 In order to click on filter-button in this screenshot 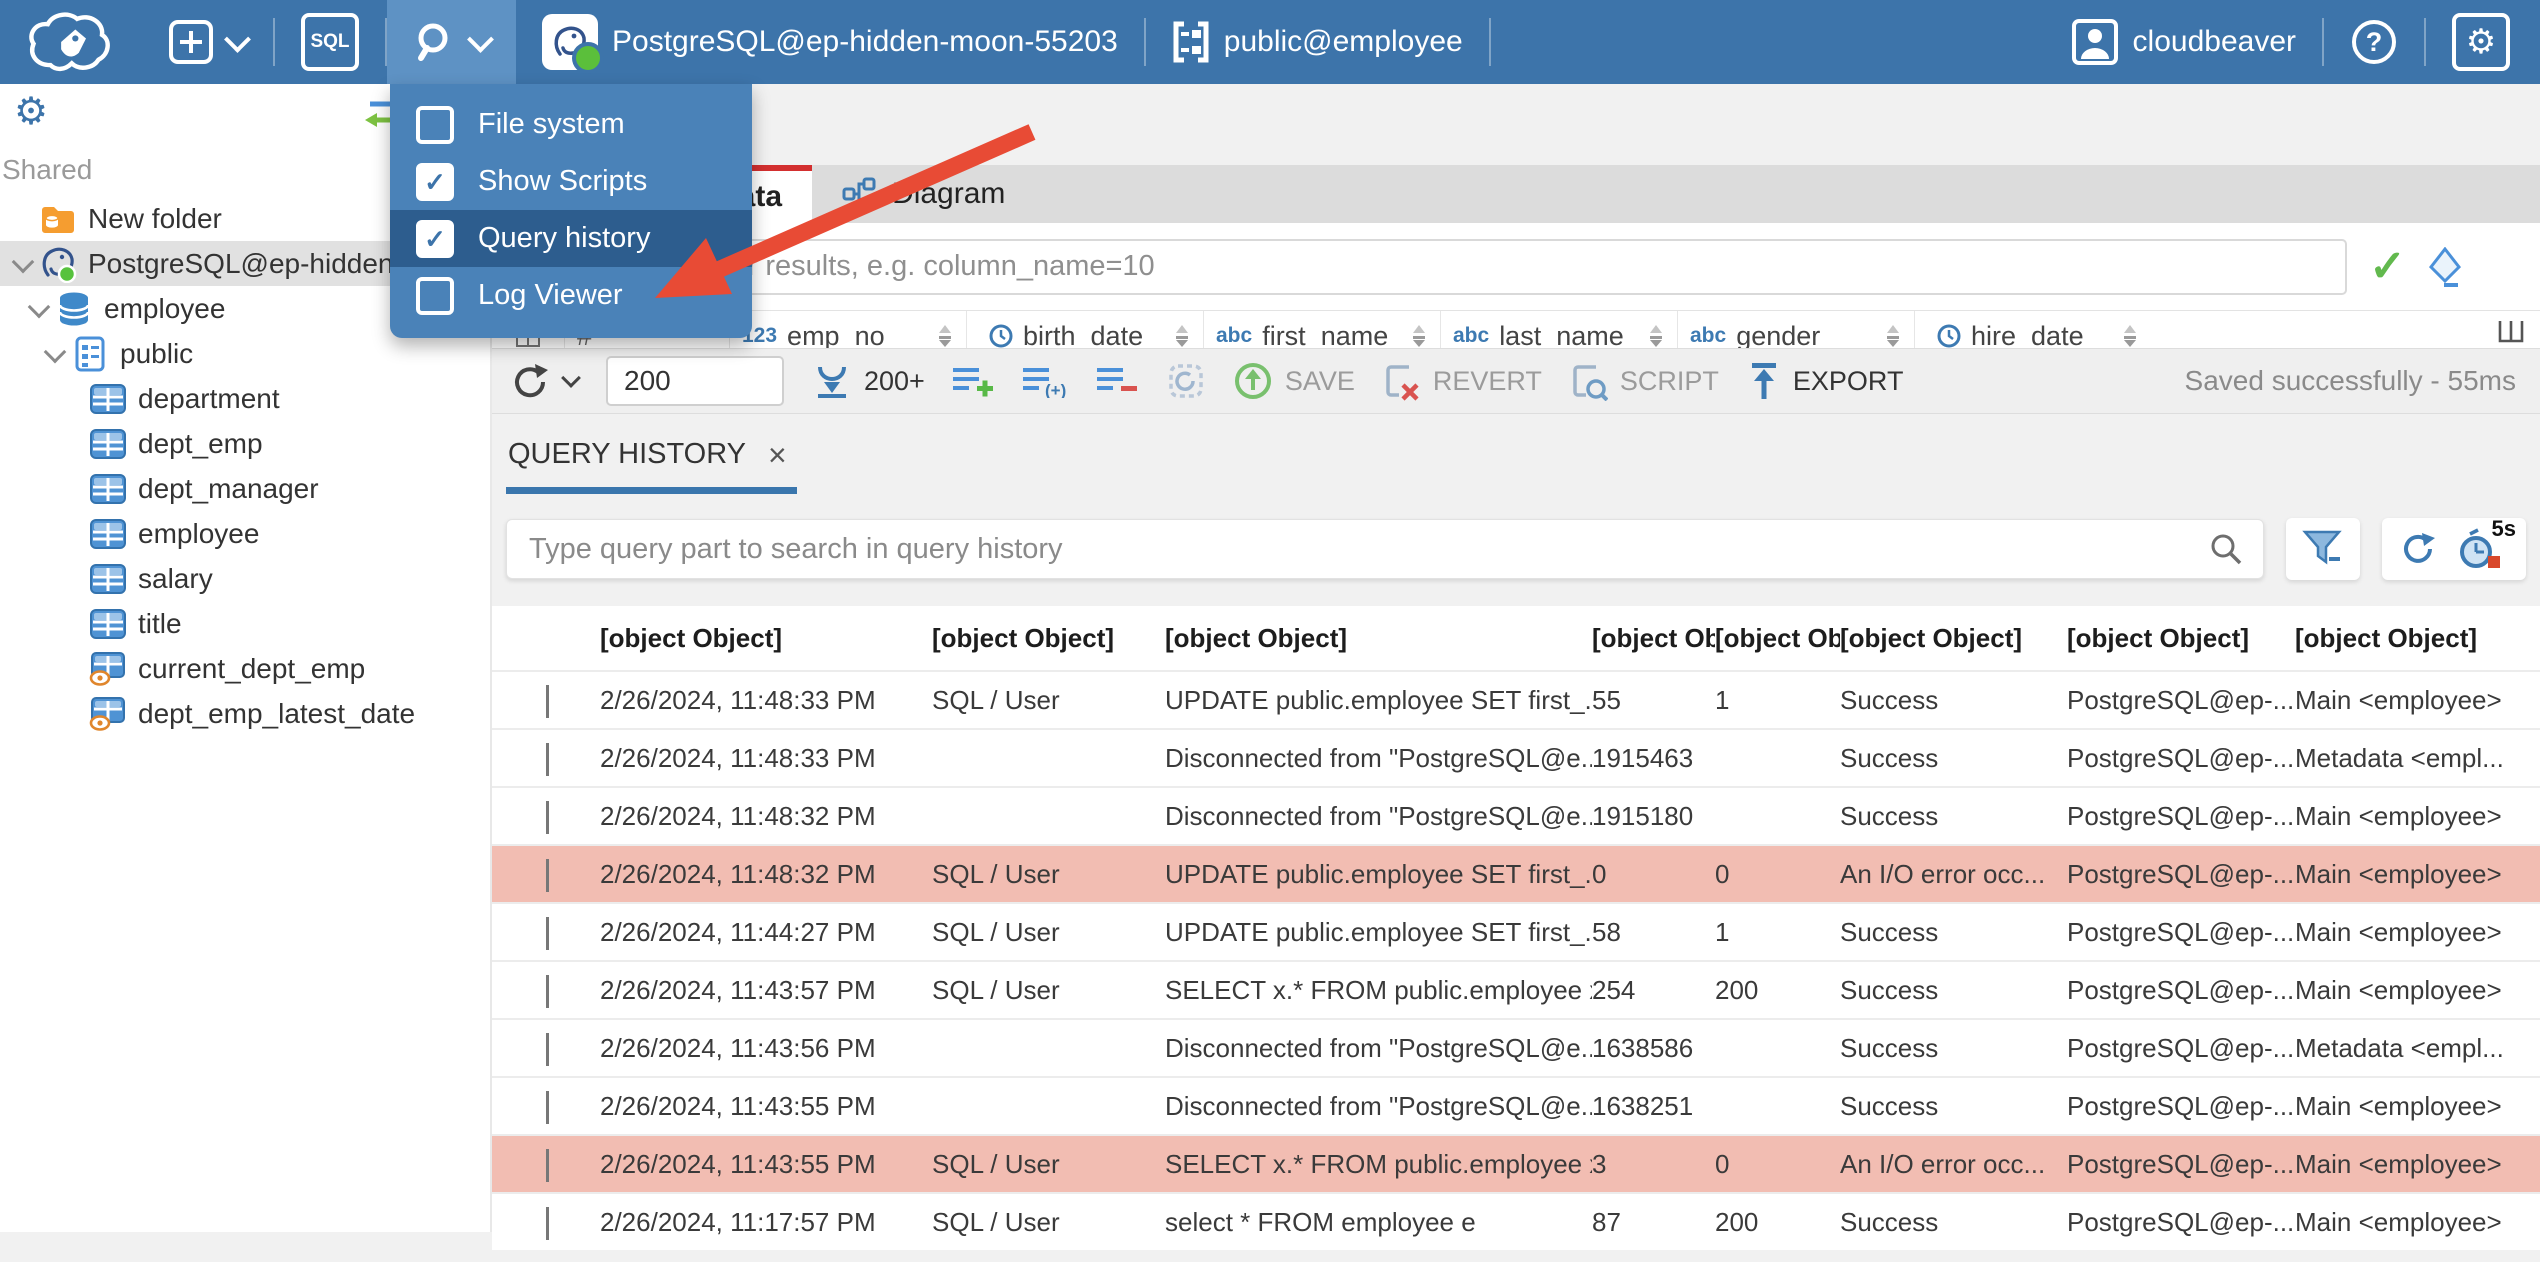, I will do `click(2323, 549)`.